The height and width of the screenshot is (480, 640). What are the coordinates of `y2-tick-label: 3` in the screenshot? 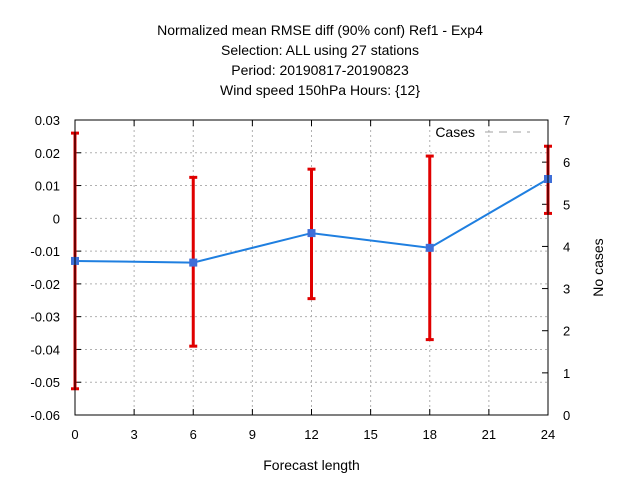 It's located at (566, 289).